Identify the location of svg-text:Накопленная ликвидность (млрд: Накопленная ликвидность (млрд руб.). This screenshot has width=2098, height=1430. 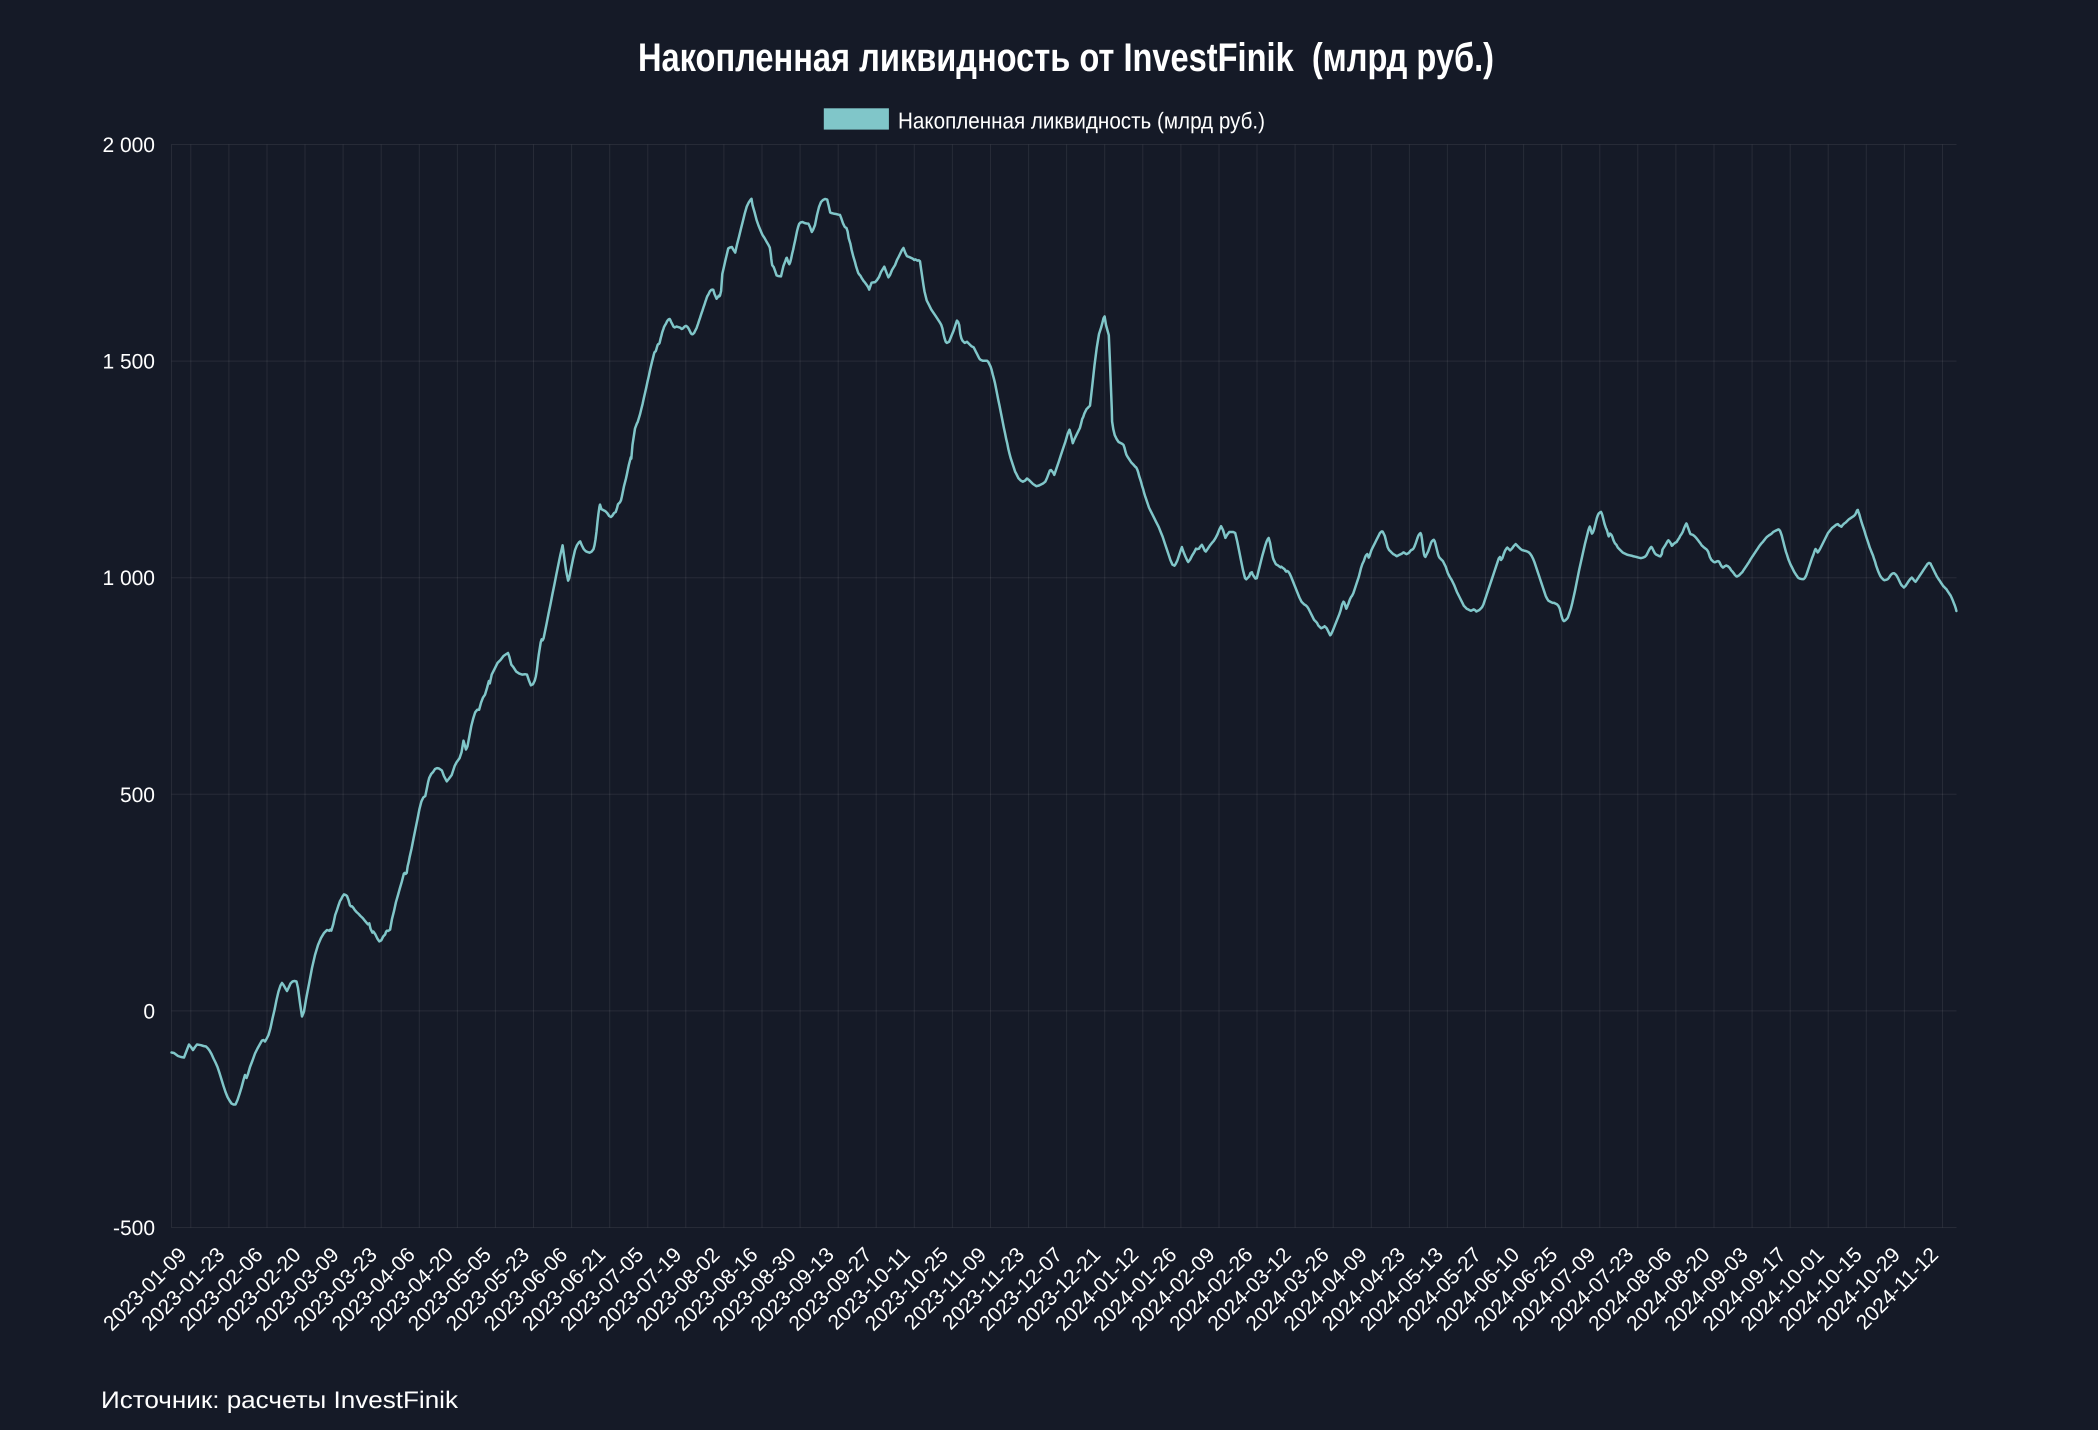
(1081, 121).